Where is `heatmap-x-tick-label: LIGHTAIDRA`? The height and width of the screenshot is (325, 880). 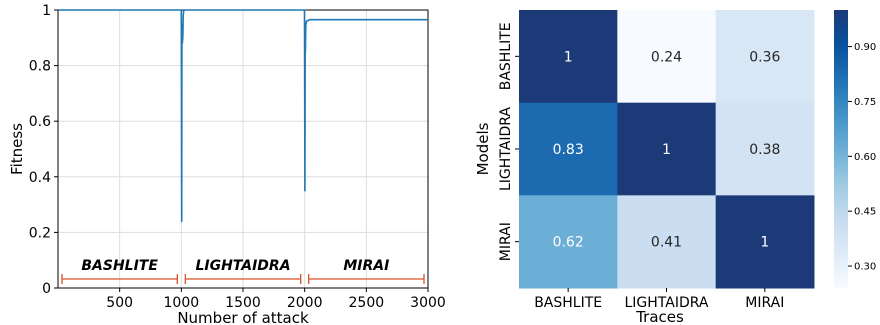 heatmap-x-tick-label: LIGHTAIDRA is located at coordinates (666, 303).